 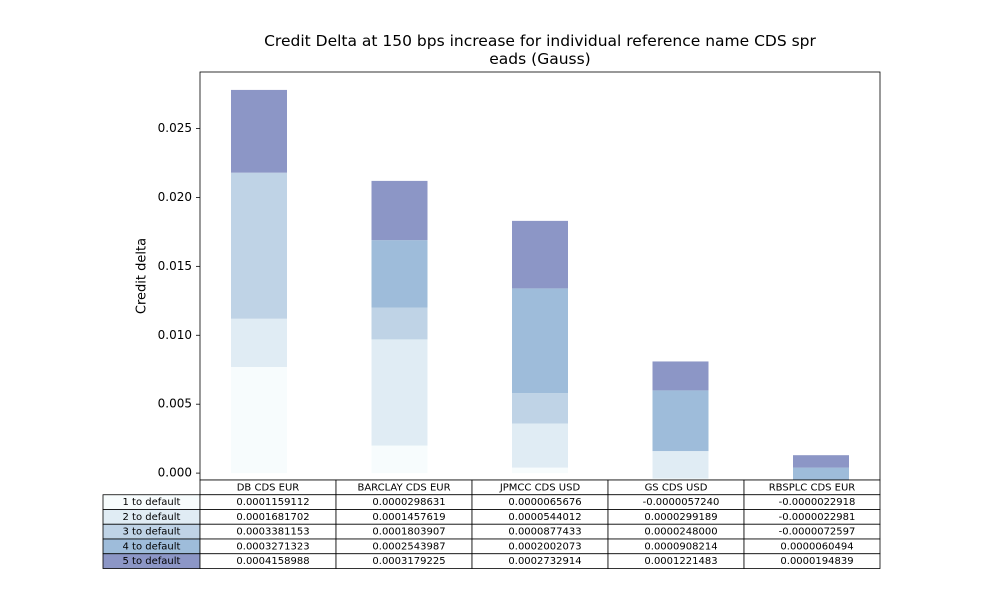 I want to click on table-cell-text: 0.0000060494, so click(x=816, y=546).